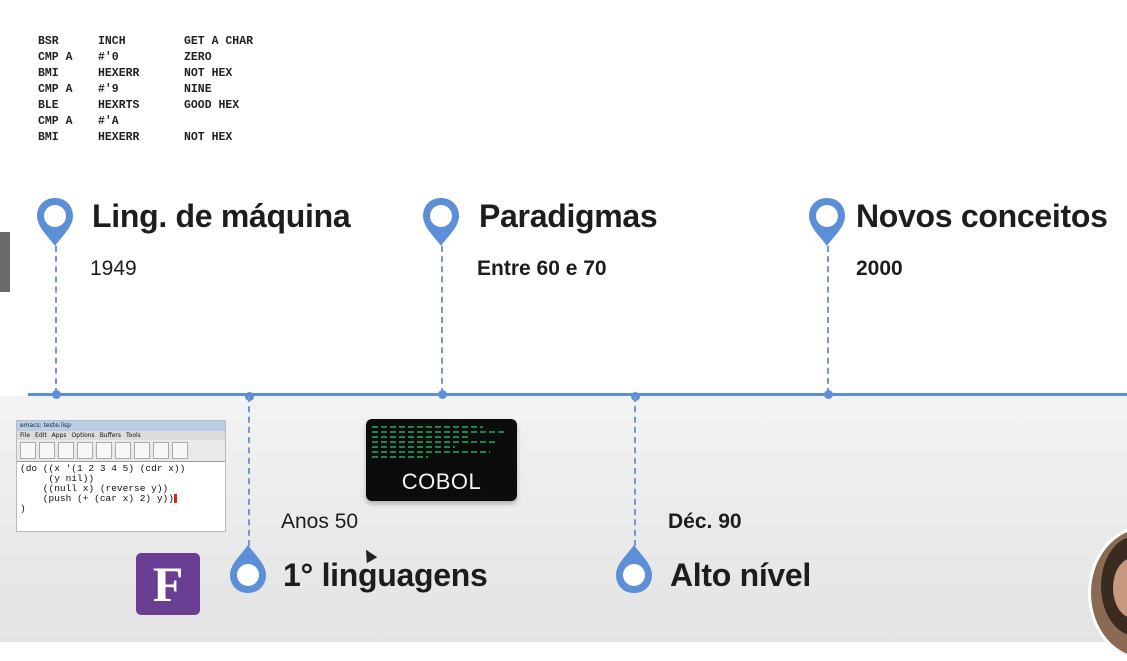 The width and height of the screenshot is (1127, 661). Describe the element at coordinates (180, 450) in the screenshot. I see `spell-icon` at that location.